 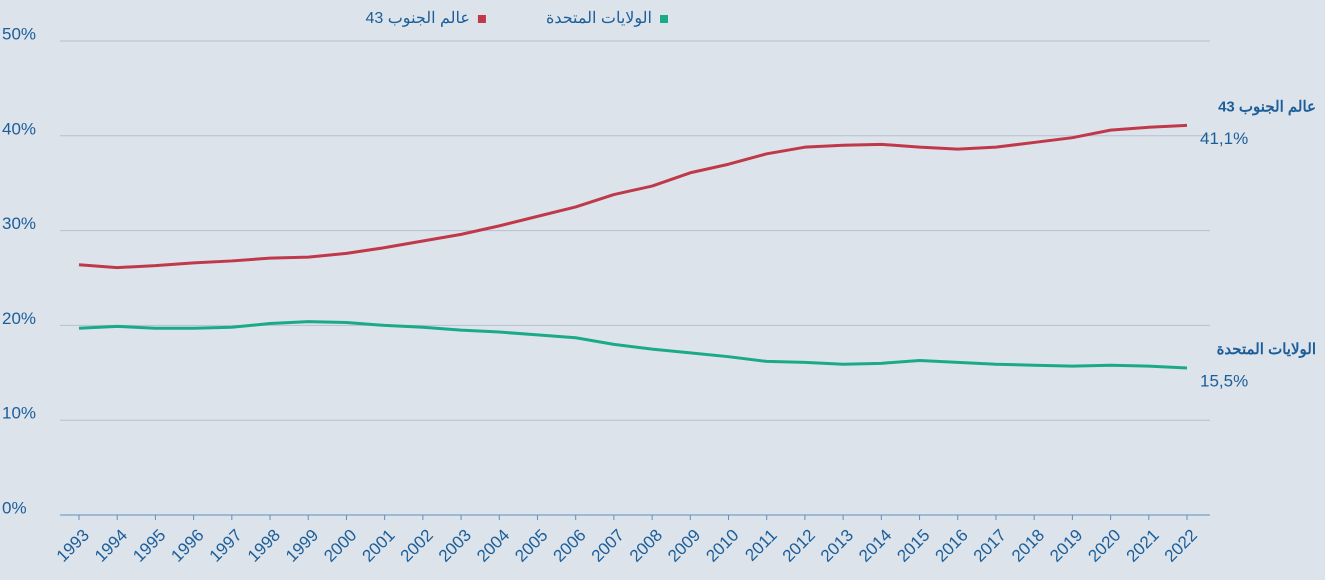 What do you see at coordinates (599, 18) in the screenshot?
I see `legend-label: الولايات المتحدة` at bounding box center [599, 18].